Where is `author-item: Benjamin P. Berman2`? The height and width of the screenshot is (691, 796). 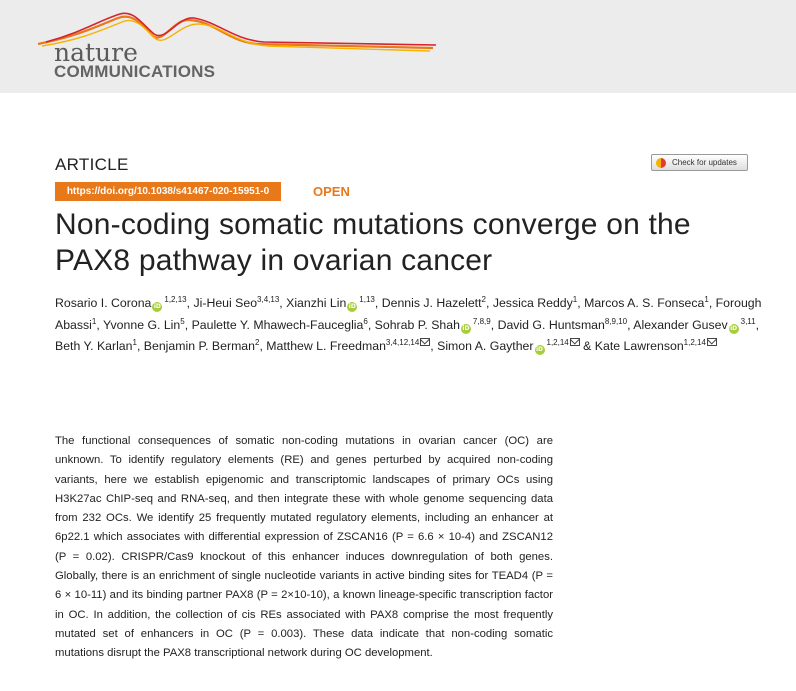 author-item: Benjamin P. Berman2 is located at coordinates (201, 346).